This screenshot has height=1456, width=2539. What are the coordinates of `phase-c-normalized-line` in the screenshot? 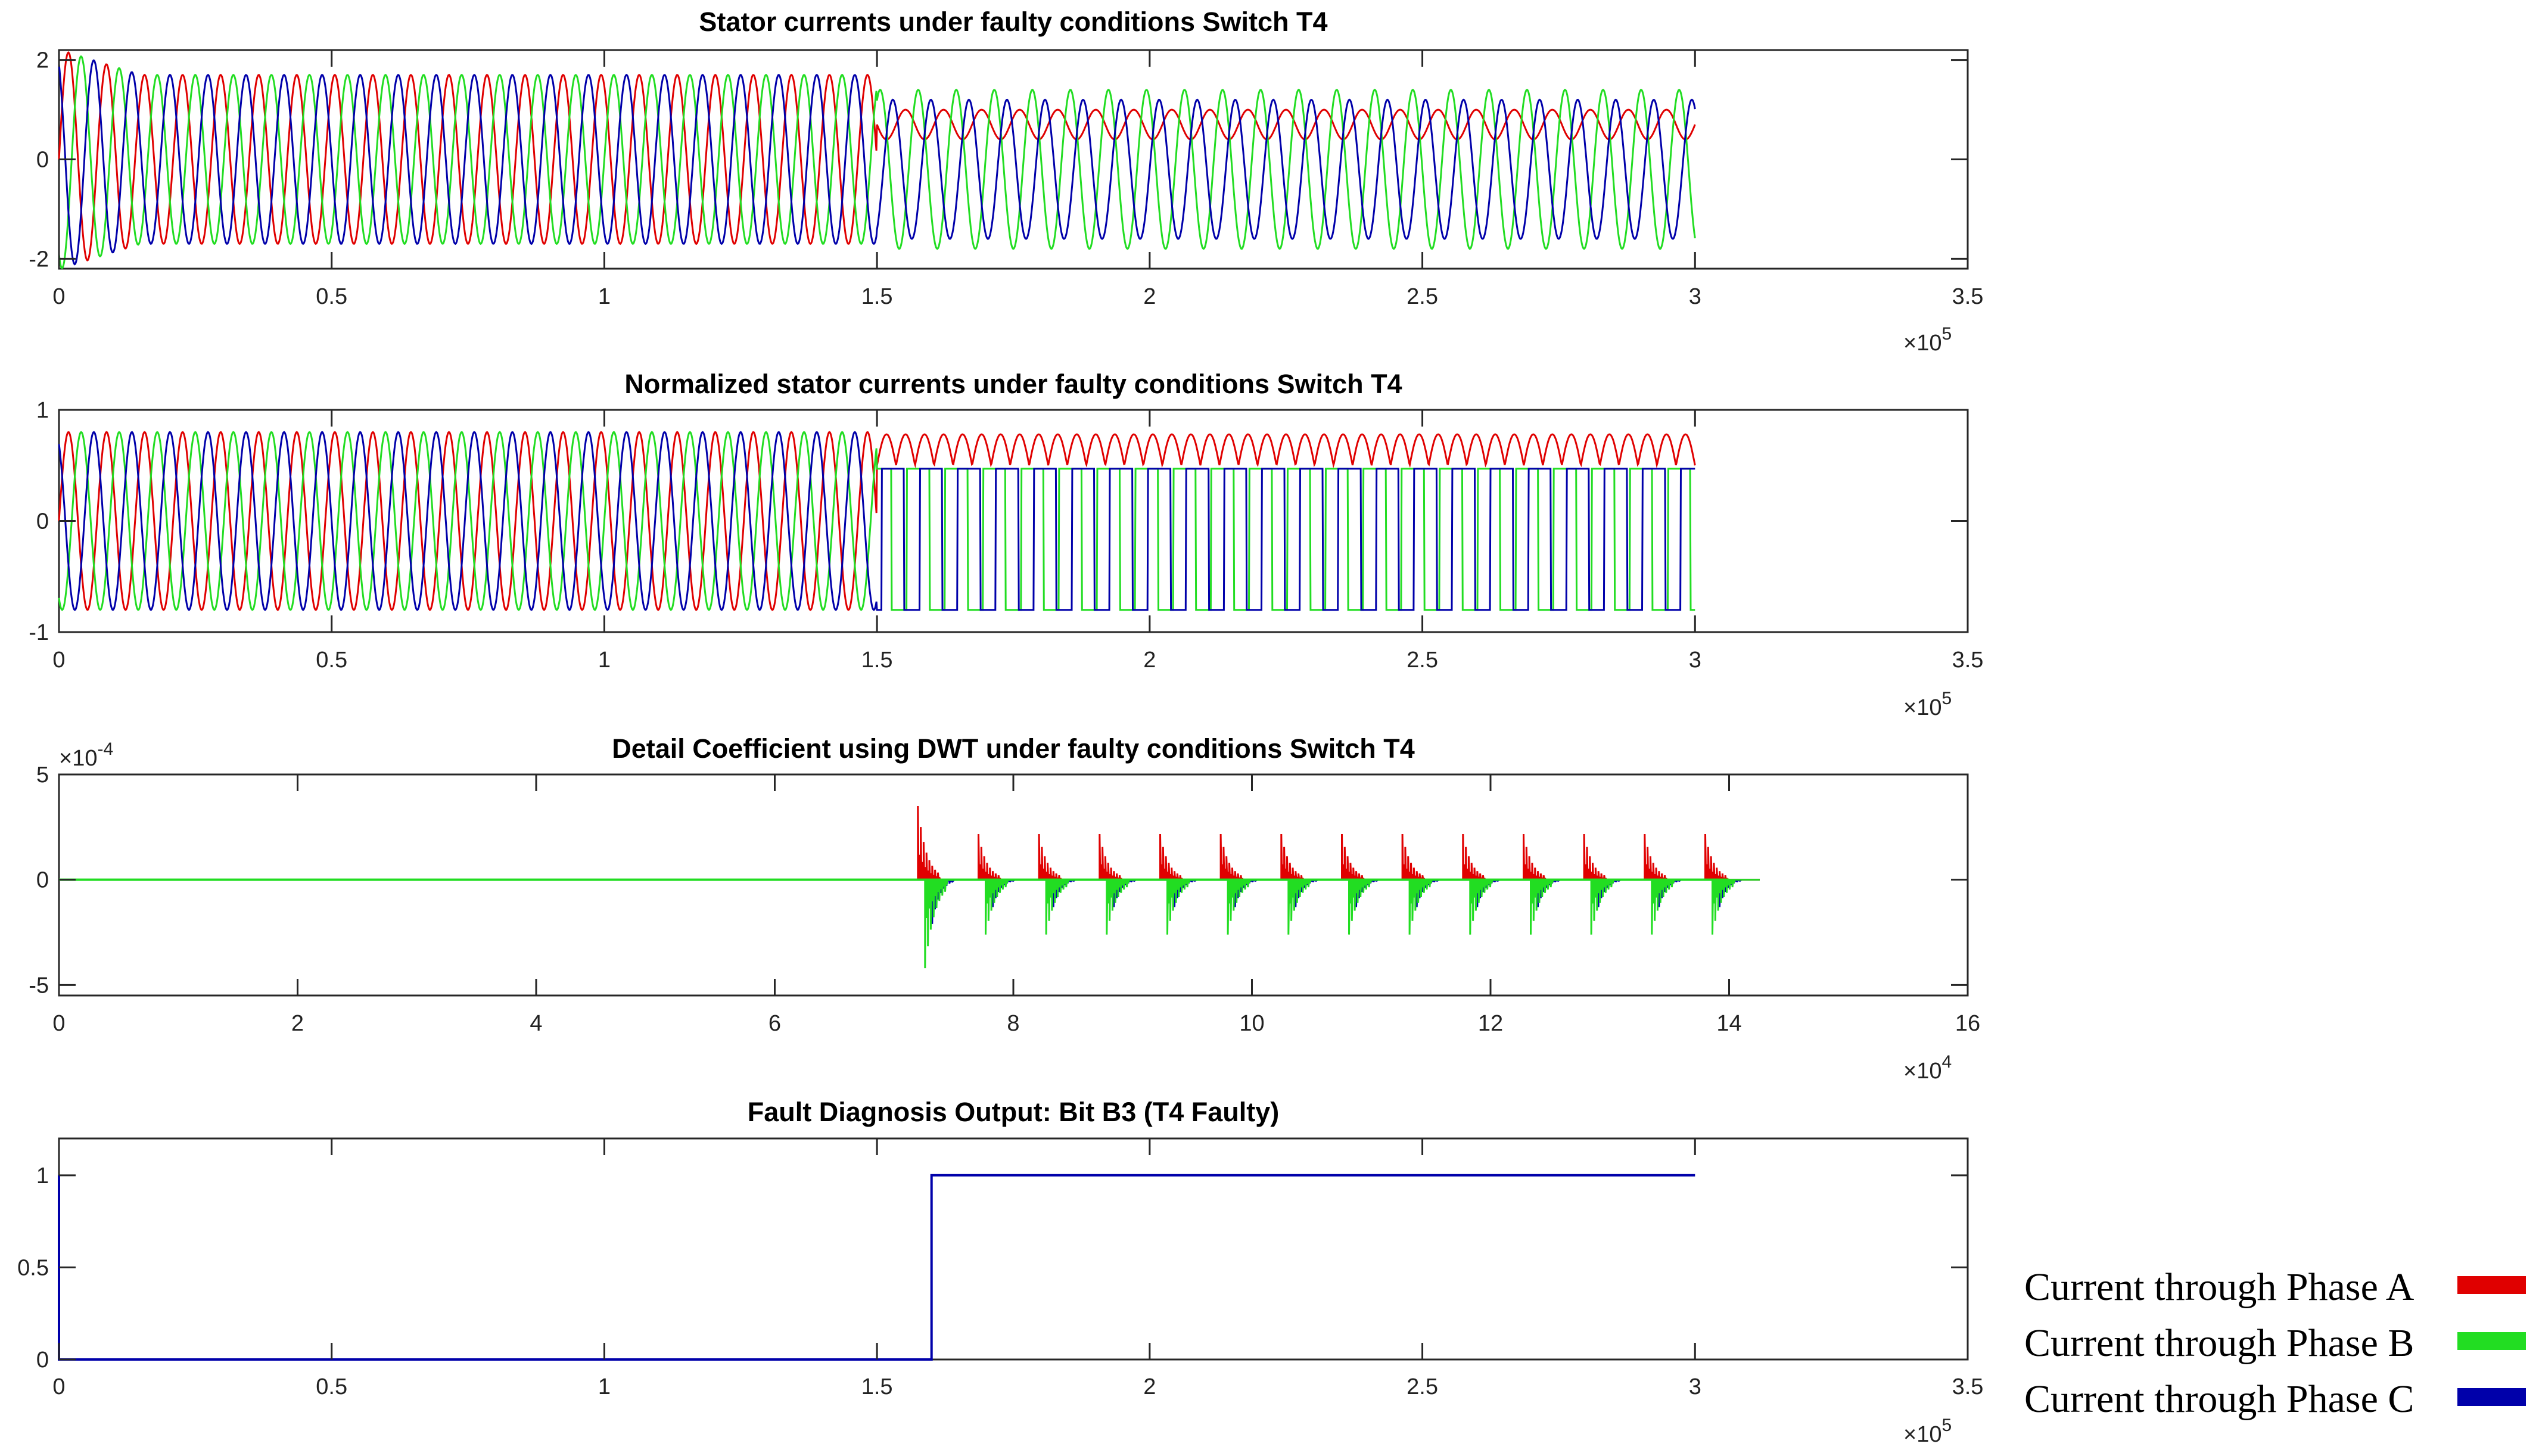 It's located at (876, 521).